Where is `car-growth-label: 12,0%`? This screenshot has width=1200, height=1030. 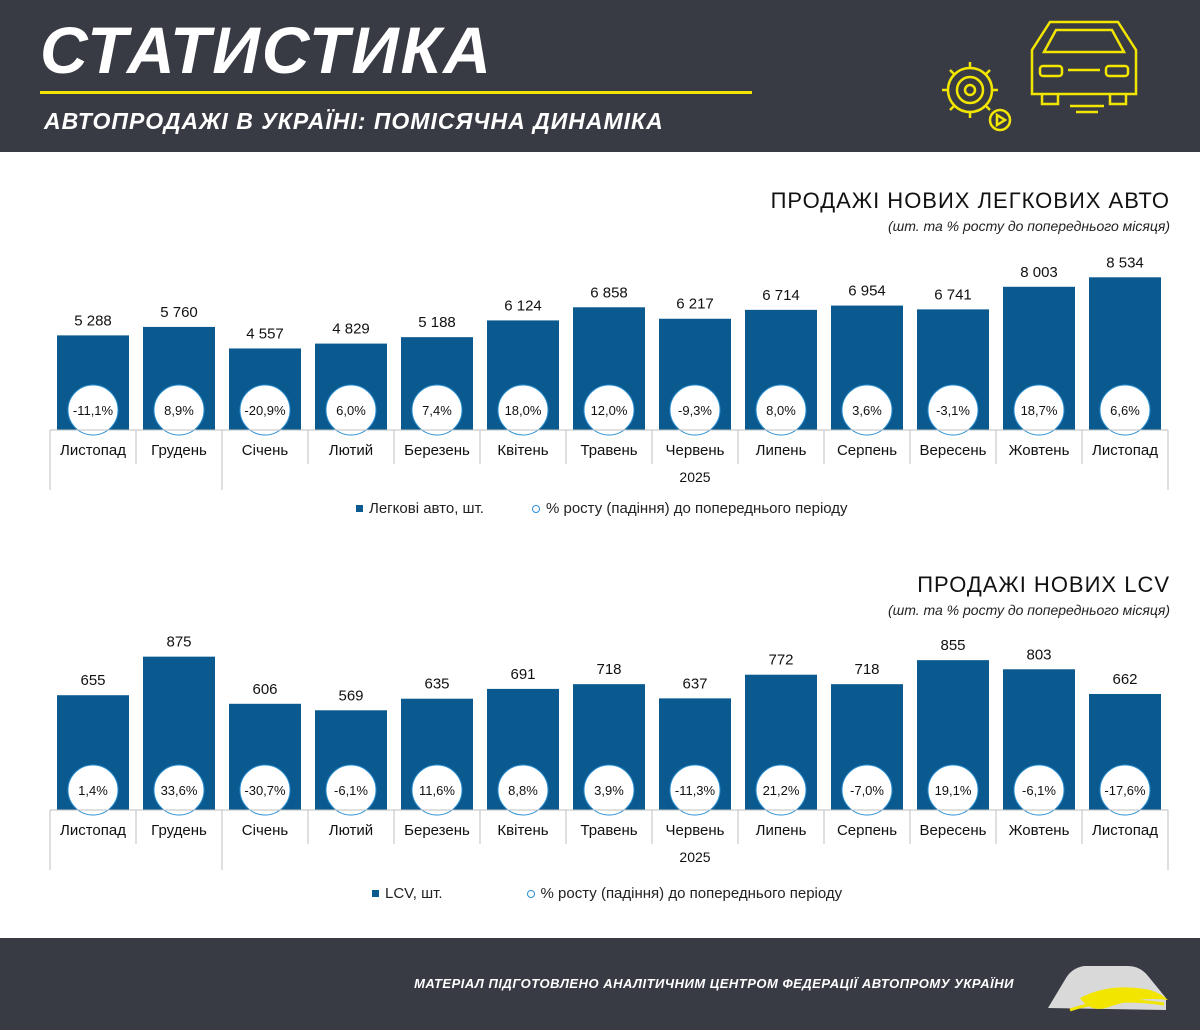 car-growth-label: 12,0% is located at coordinates (609, 410).